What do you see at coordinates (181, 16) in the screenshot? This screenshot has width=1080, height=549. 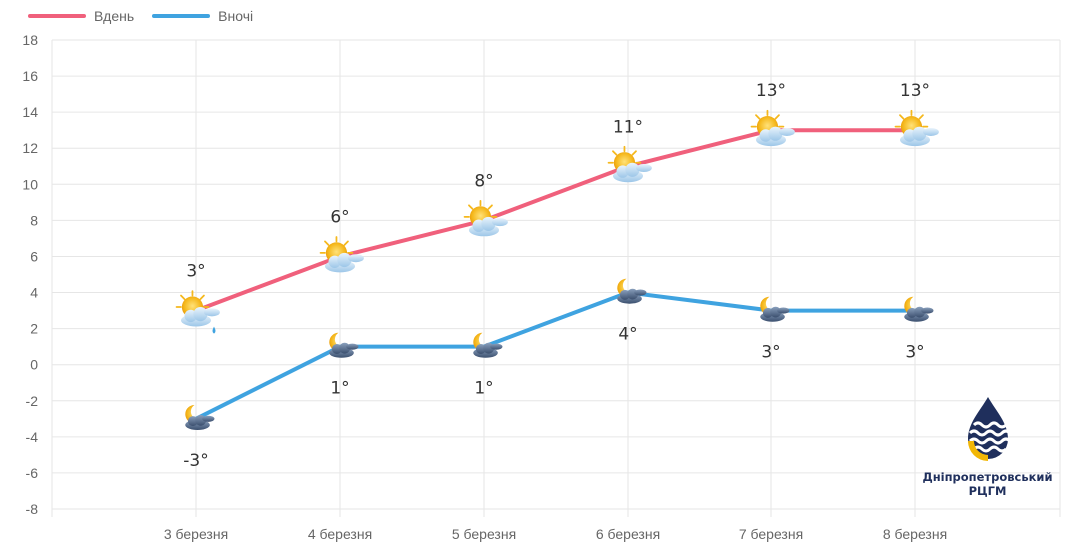 I see `legend-swatch-night` at bounding box center [181, 16].